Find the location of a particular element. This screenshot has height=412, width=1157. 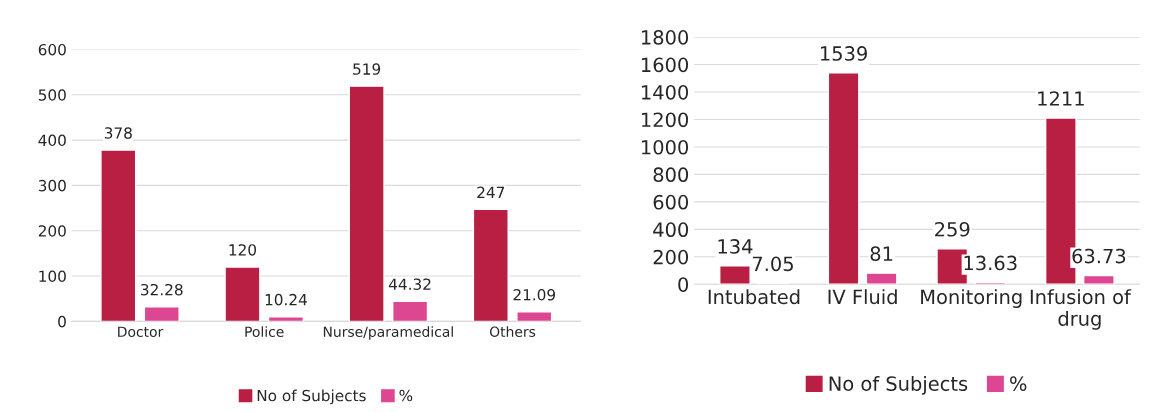

data-label: 81 is located at coordinates (881, 254).